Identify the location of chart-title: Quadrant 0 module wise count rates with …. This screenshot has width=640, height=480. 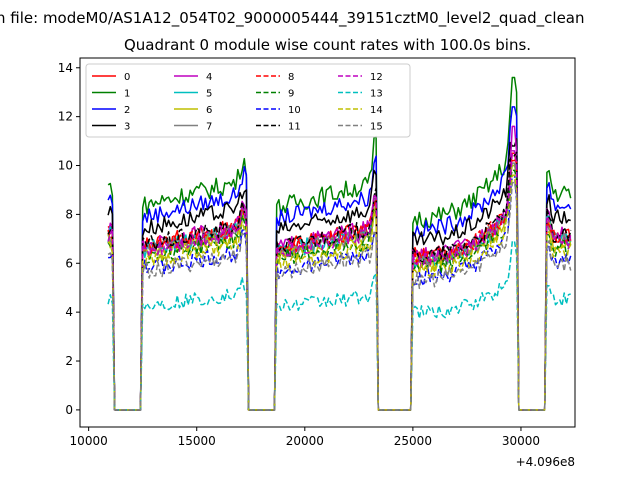
(327, 45).